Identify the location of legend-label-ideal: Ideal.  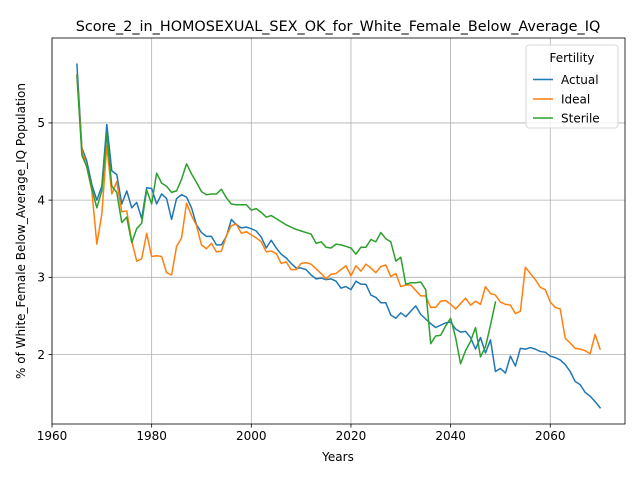
(575, 100).